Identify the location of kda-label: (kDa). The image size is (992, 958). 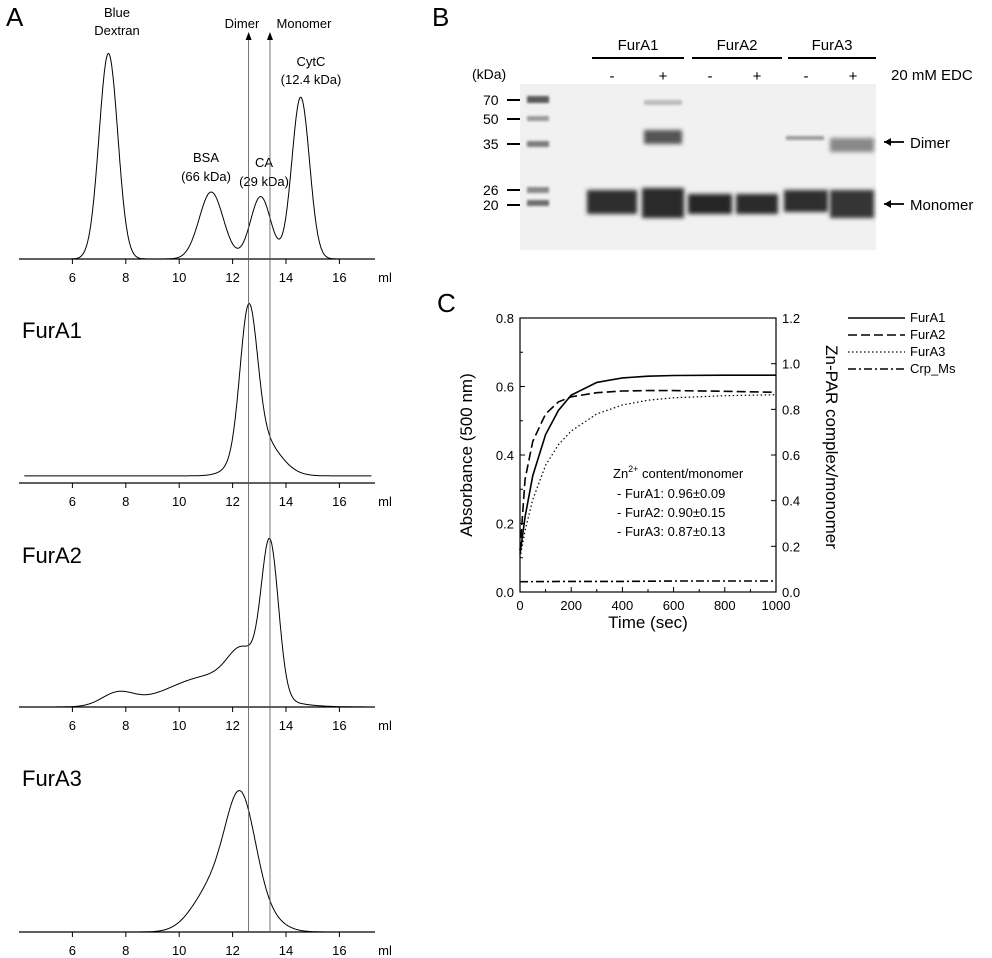
(489, 74).